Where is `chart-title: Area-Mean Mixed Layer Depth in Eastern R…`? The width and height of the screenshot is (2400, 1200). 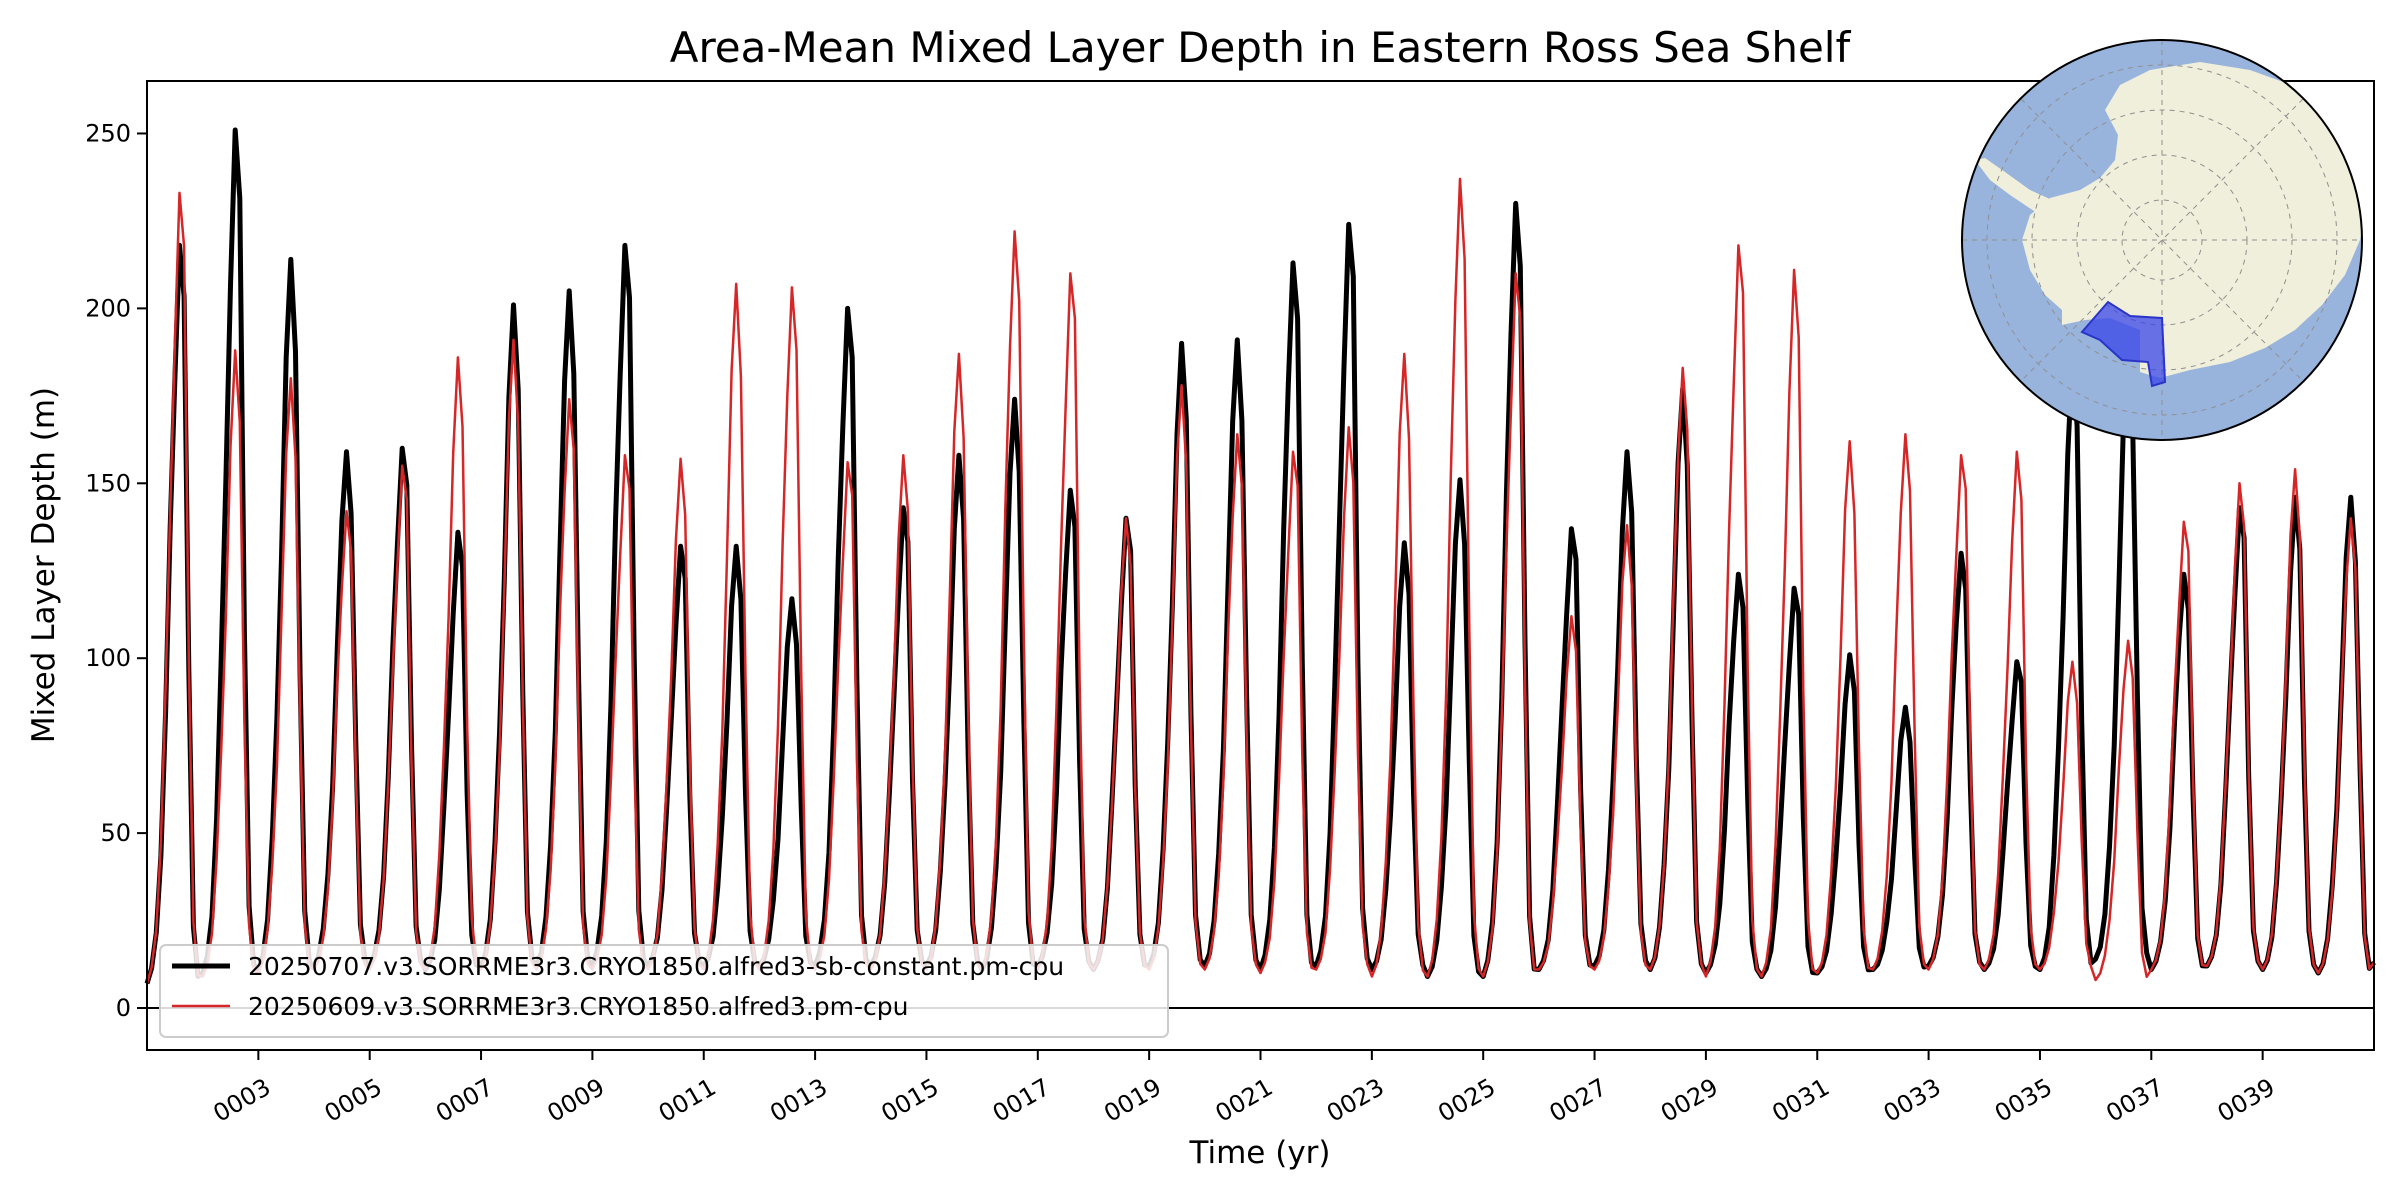
chart-title: Area-Mean Mixed Layer Depth in Eastern R… is located at coordinates (1261, 47).